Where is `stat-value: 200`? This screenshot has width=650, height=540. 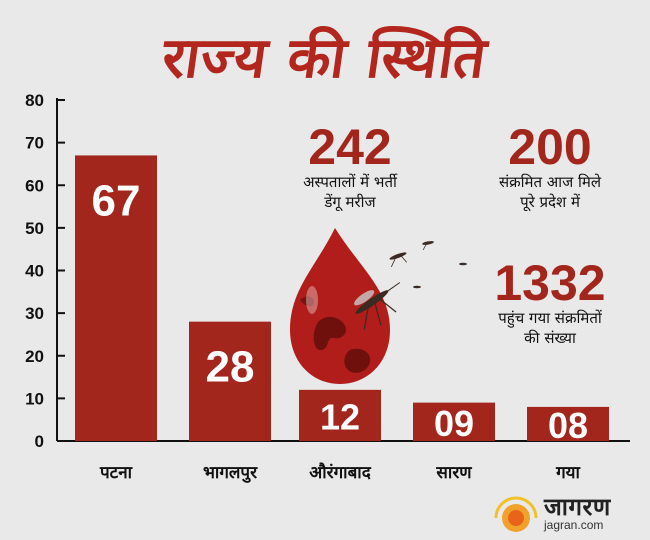
stat-value: 200 is located at coordinates (550, 147).